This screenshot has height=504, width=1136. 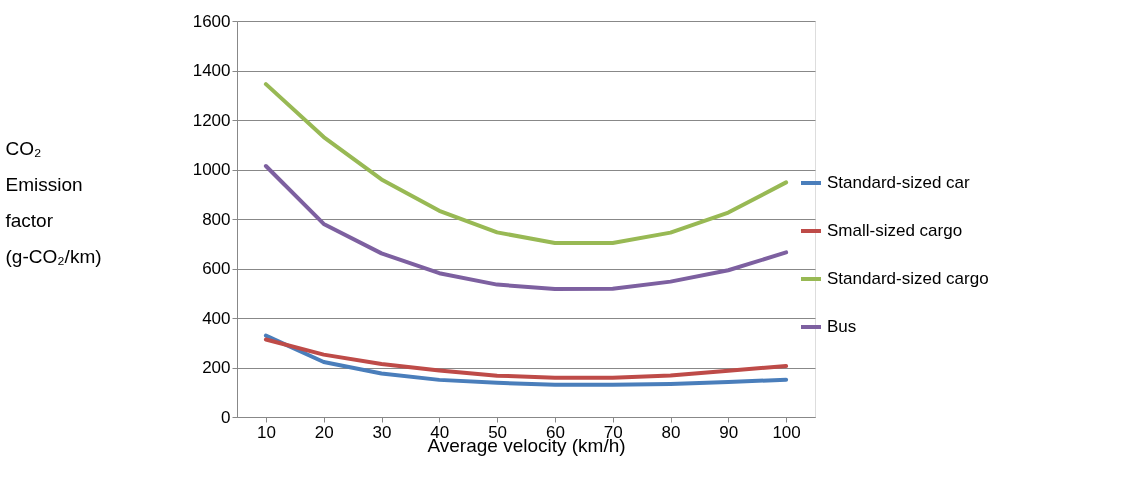 I want to click on x-tick-label: 80, so click(x=671, y=432).